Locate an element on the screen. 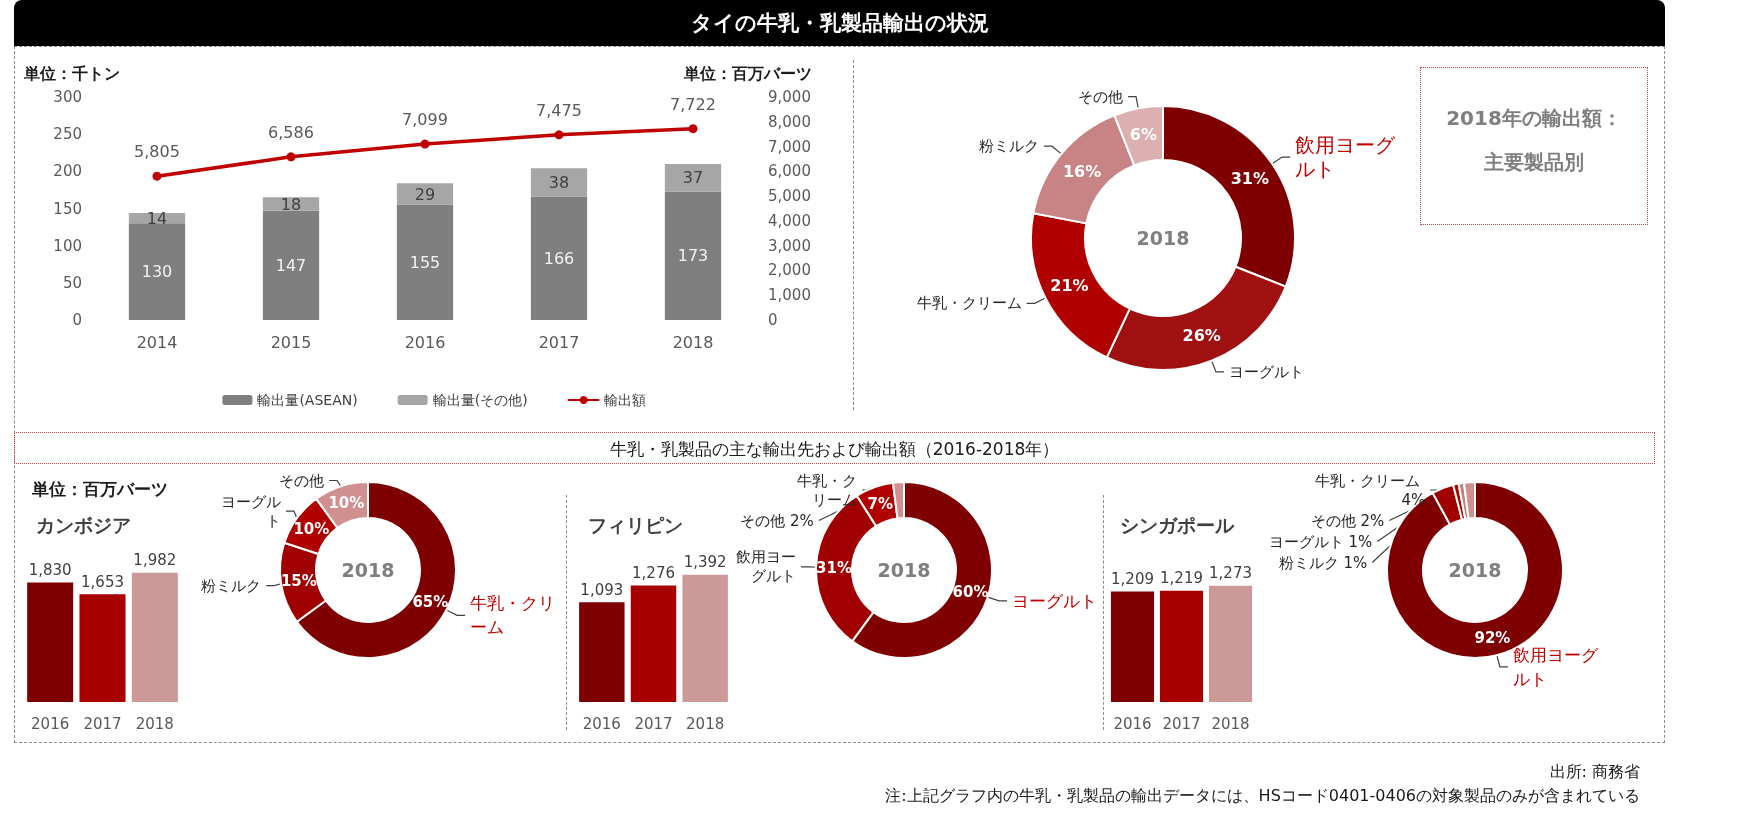 This screenshot has height=819, width=1756. data-label: 60% is located at coordinates (970, 591).